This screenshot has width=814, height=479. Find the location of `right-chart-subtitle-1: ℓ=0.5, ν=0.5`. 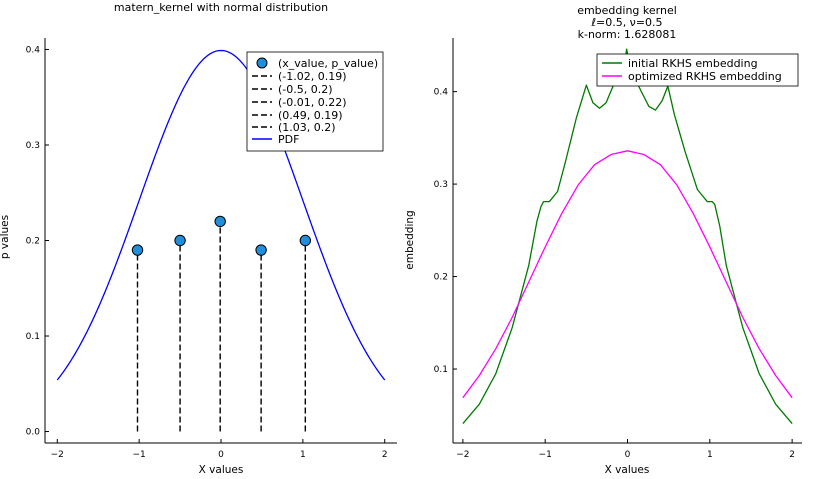

right-chart-subtitle-1: ℓ=0.5, ν=0.5 is located at coordinates (626, 22).